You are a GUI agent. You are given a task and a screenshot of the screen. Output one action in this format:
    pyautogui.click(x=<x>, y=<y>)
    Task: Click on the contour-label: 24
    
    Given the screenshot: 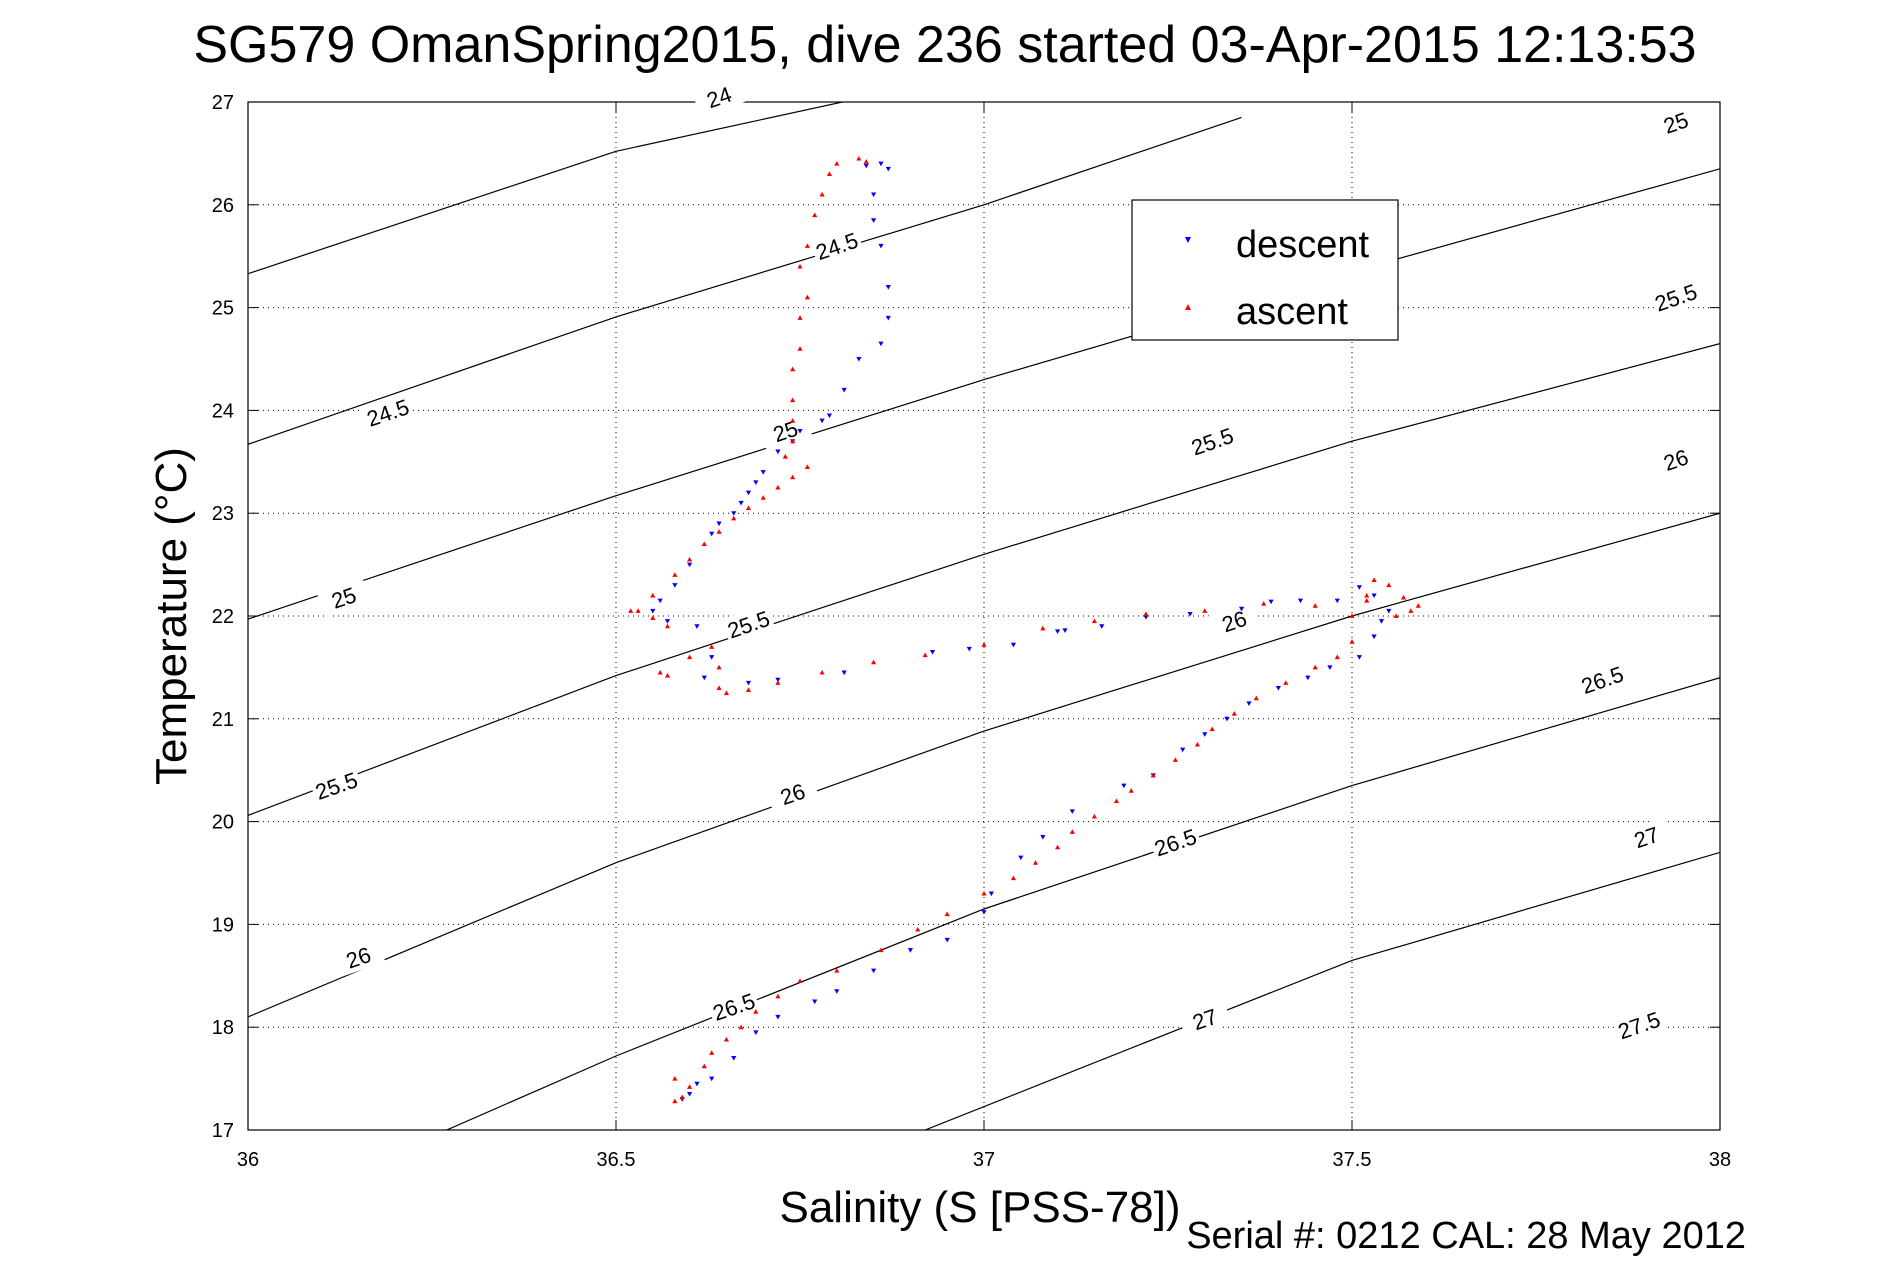 What is the action you would take?
    pyautogui.click(x=719, y=97)
    